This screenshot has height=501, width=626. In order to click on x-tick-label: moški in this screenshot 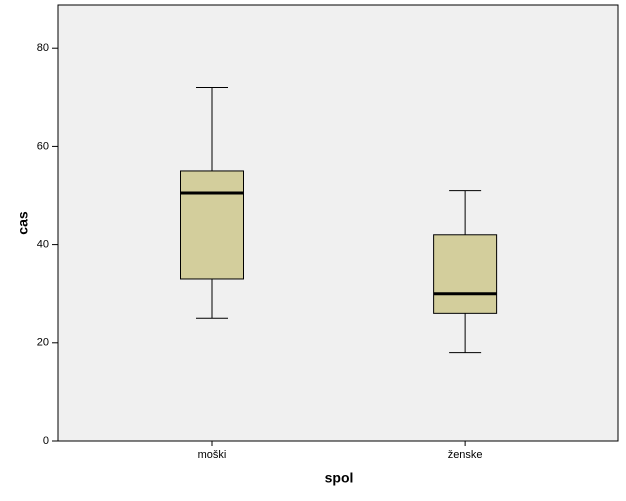, I will do `click(212, 455)`.